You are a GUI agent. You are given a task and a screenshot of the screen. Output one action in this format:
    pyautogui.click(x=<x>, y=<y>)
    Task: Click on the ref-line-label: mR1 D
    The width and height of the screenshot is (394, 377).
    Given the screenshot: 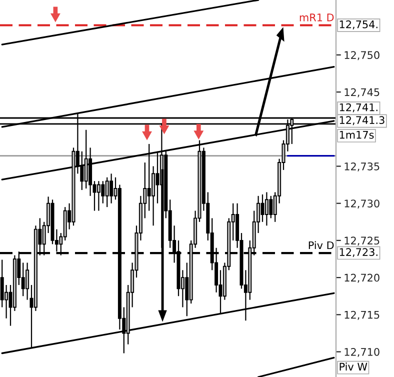 What is the action you would take?
    pyautogui.click(x=317, y=18)
    